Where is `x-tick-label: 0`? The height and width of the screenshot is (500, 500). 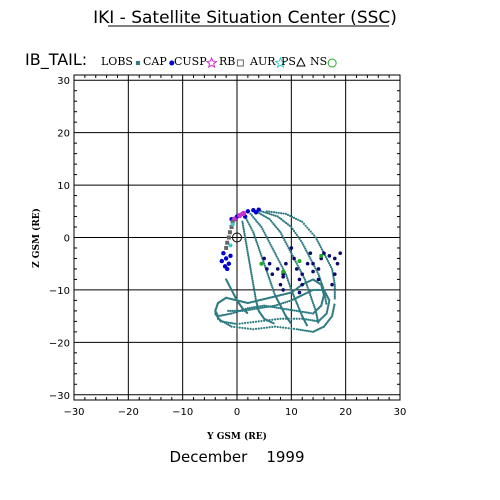
x-tick-label: 0 is located at coordinates (237, 412).